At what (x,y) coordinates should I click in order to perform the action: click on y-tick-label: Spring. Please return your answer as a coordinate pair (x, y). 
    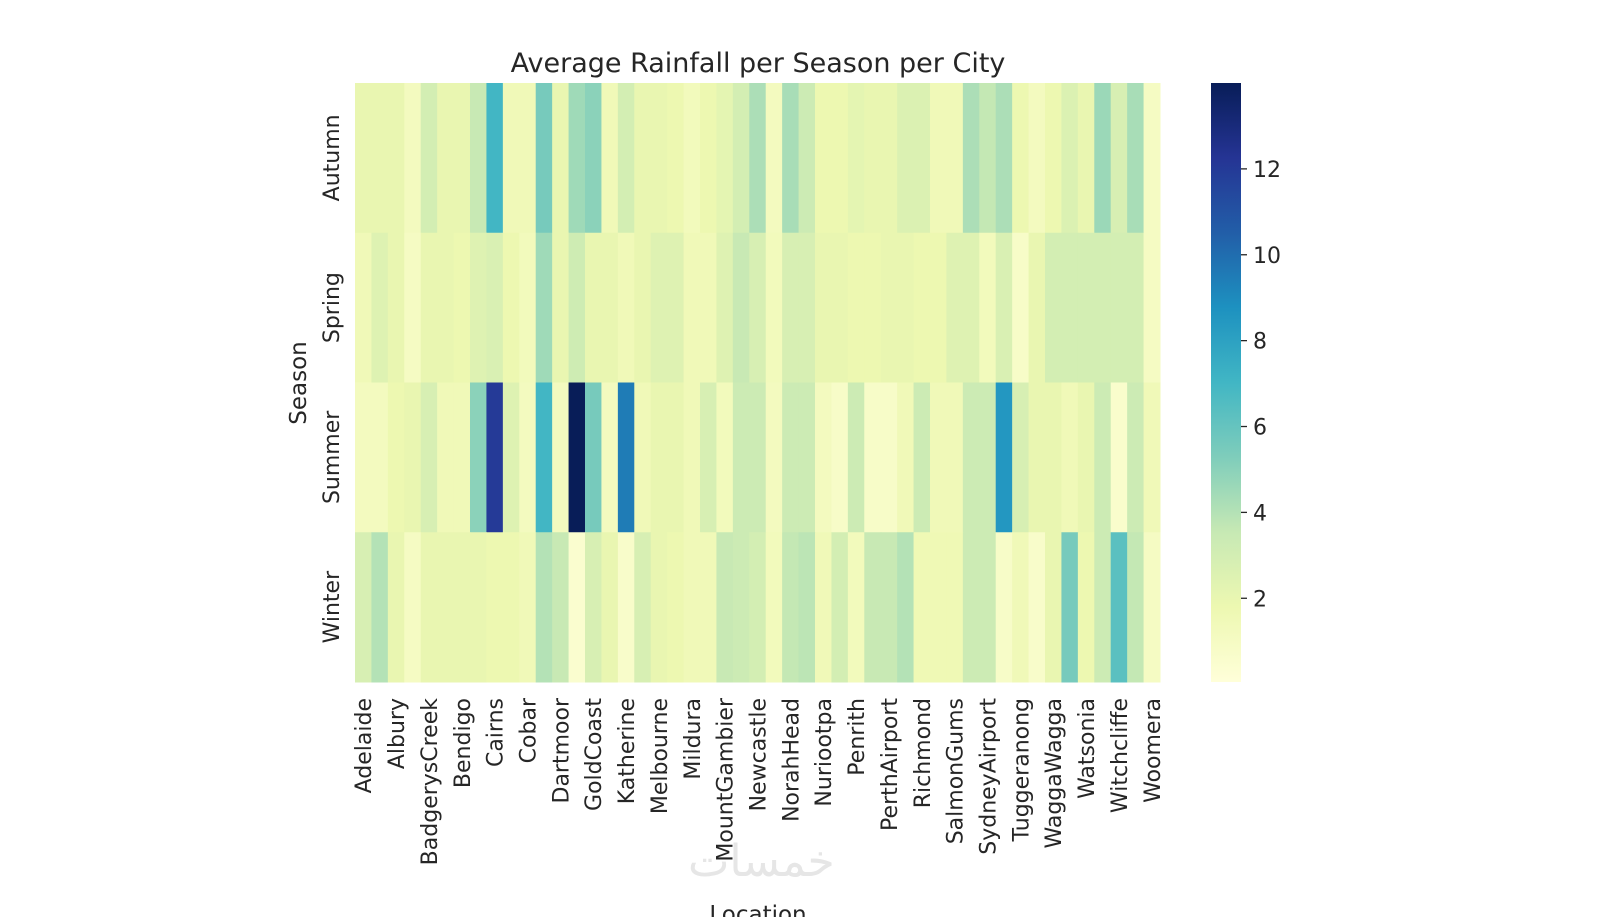
    Looking at the image, I should click on (332, 307).